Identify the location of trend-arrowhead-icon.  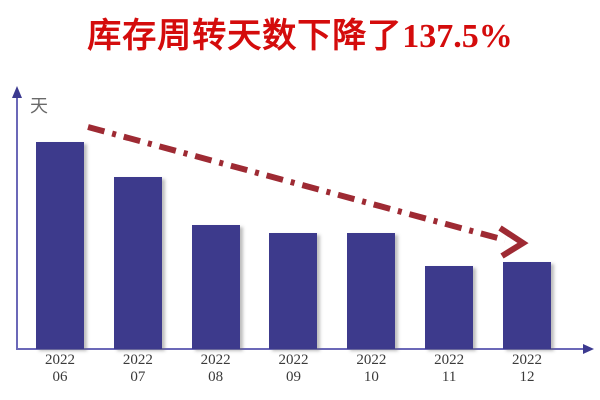
(513, 242).